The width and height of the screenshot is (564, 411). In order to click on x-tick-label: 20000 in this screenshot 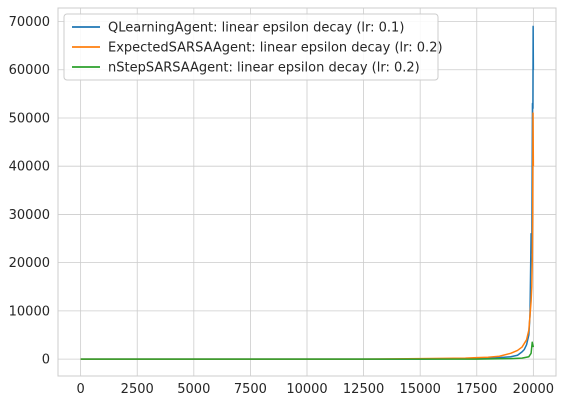, I will do `click(533, 389)`.